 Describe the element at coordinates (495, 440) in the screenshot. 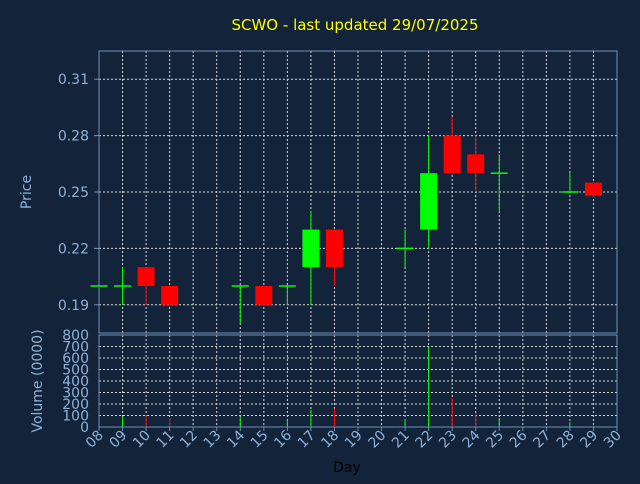

I see `x-tick-label: 25` at that location.